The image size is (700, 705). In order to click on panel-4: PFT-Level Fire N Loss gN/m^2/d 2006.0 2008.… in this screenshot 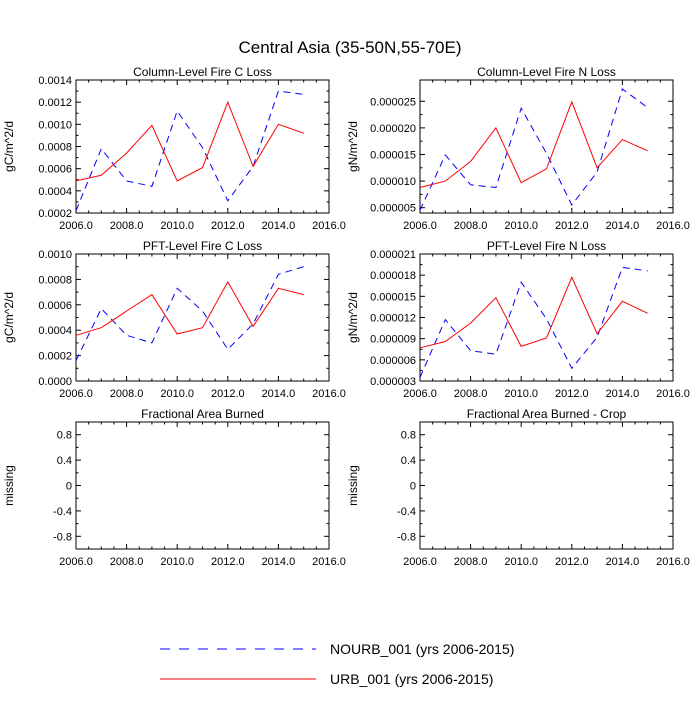, I will do `click(518, 319)`.